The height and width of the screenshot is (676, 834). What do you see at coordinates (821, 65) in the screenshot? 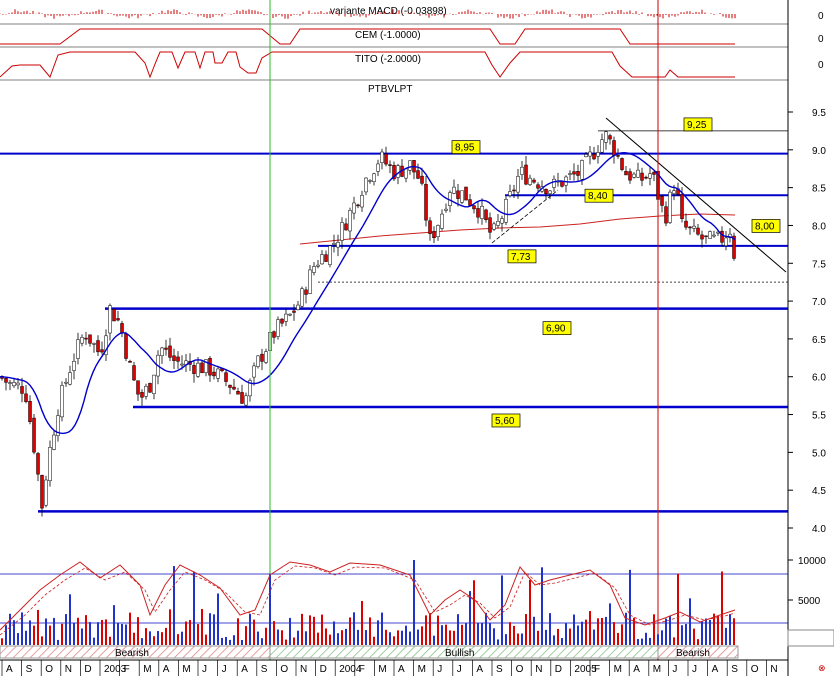
I see `tito-axis-label: 0` at bounding box center [821, 65].